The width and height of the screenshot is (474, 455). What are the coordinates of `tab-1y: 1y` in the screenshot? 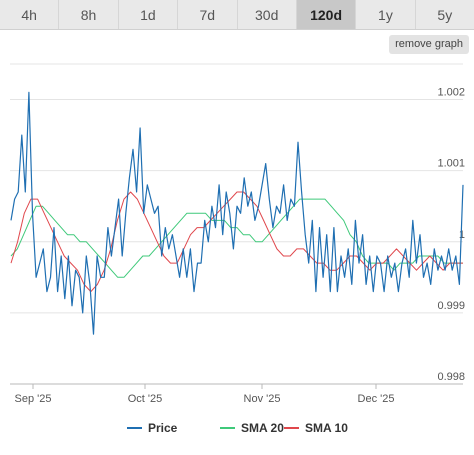 It's located at (386, 14).